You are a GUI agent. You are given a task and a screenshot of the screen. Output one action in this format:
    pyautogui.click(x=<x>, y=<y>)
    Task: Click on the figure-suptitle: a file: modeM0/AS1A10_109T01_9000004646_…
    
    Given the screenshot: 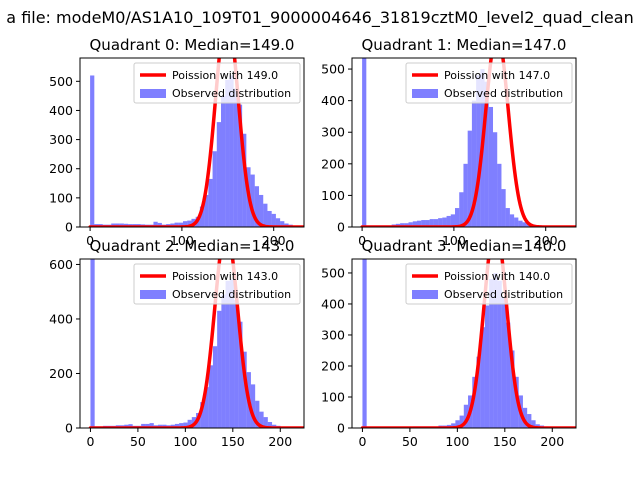 What is the action you would take?
    pyautogui.click(x=319, y=18)
    